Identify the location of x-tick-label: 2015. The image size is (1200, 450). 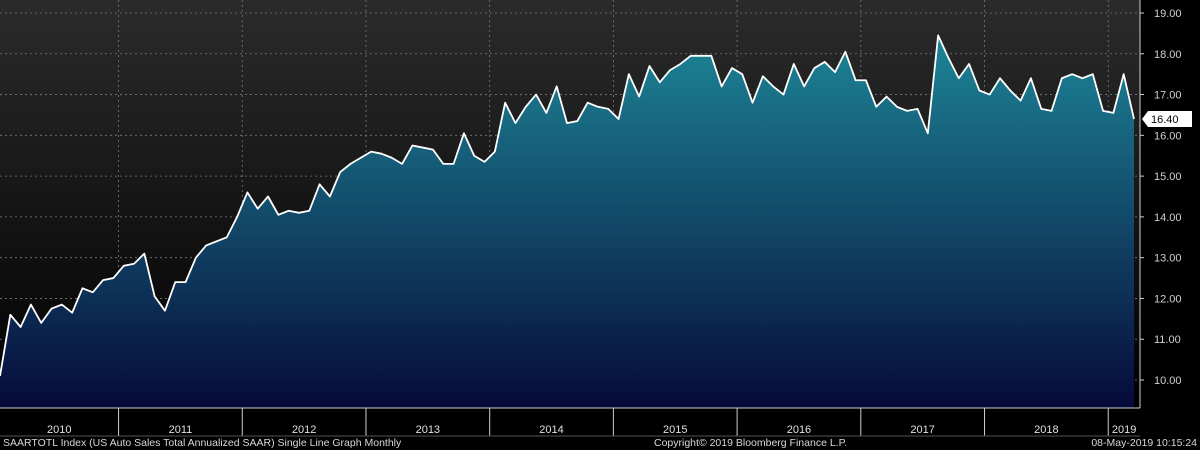
(675, 430).